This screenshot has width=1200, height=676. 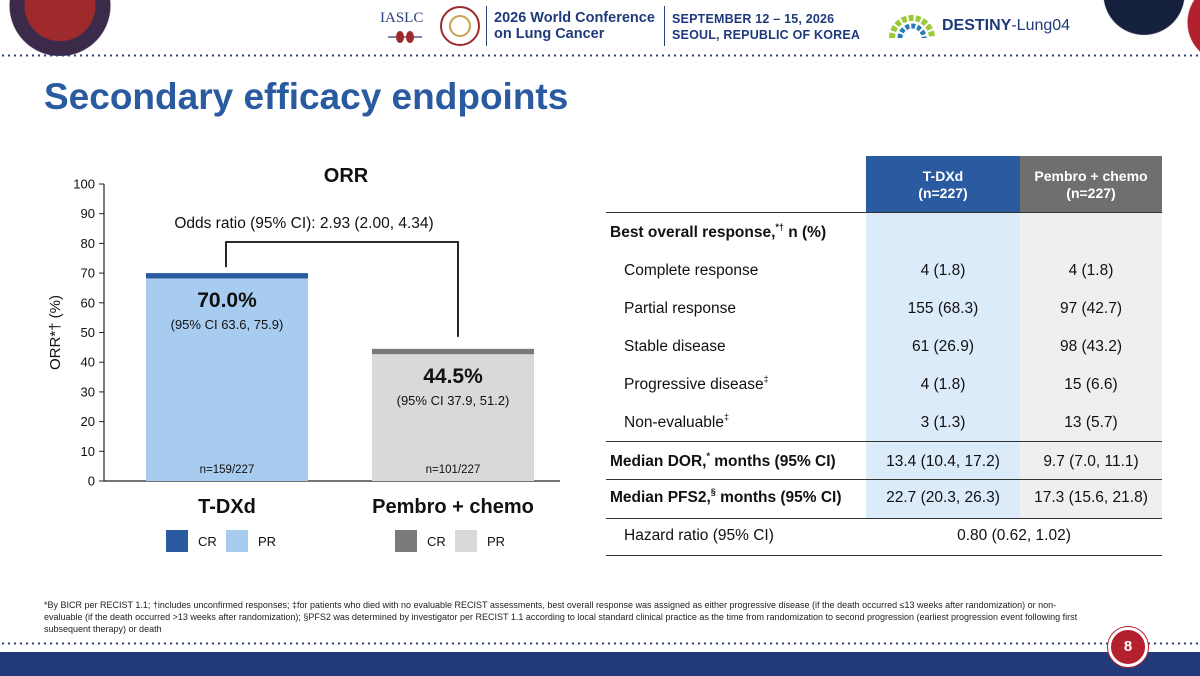 I want to click on section-label-text: Best overall response,, so click(x=693, y=232).